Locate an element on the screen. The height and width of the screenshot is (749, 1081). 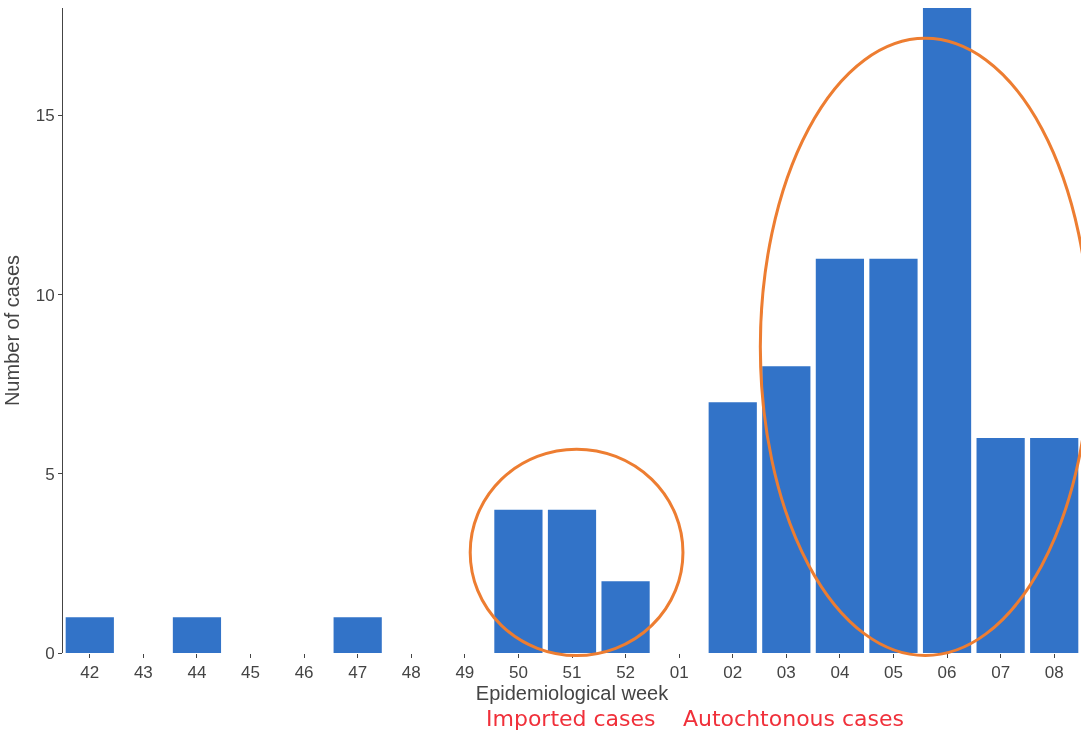
x-tick-label: 44 is located at coordinates (197, 673).